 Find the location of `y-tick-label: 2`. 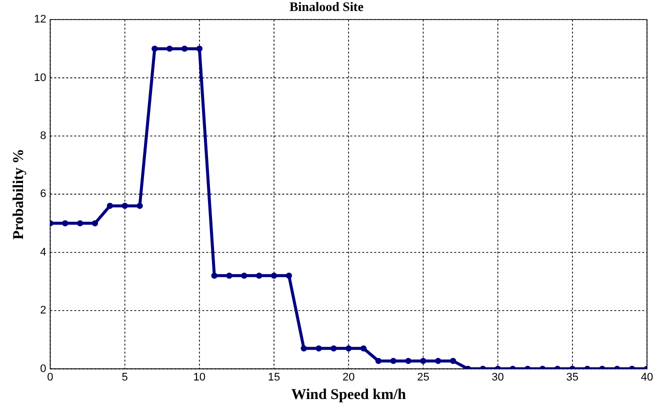

y-tick-label: 2 is located at coordinates (43, 310).